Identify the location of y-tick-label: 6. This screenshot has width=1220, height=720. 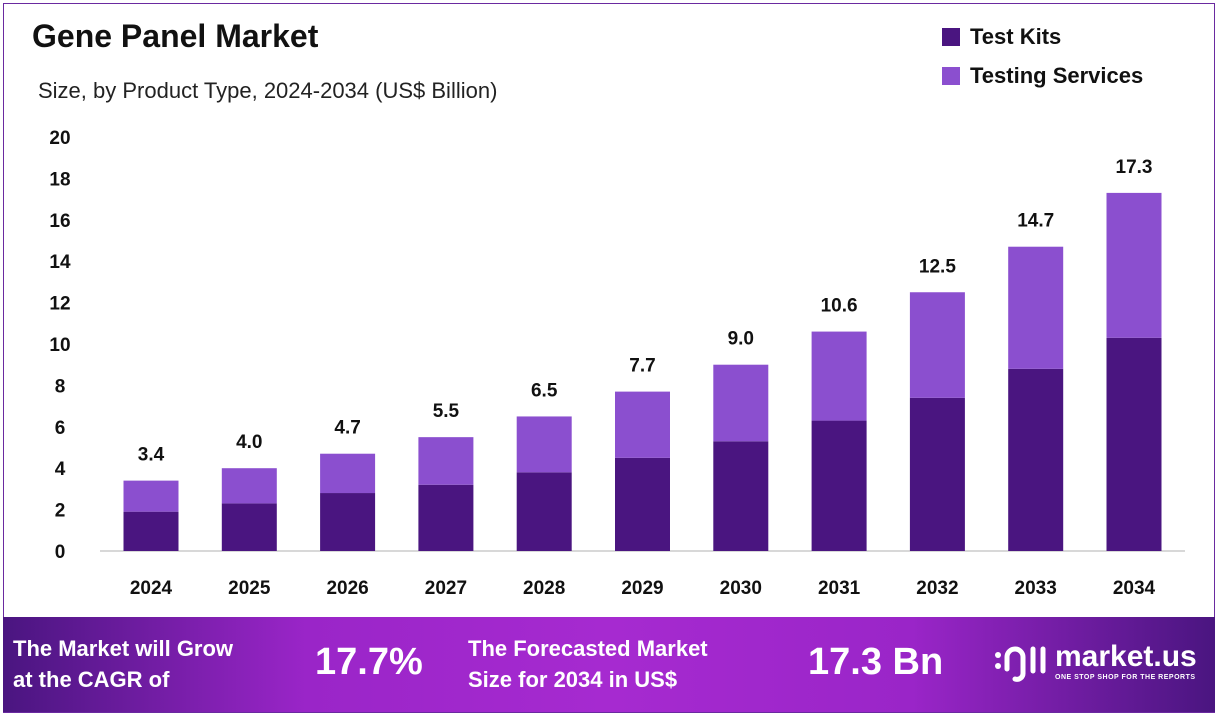
(60, 428).